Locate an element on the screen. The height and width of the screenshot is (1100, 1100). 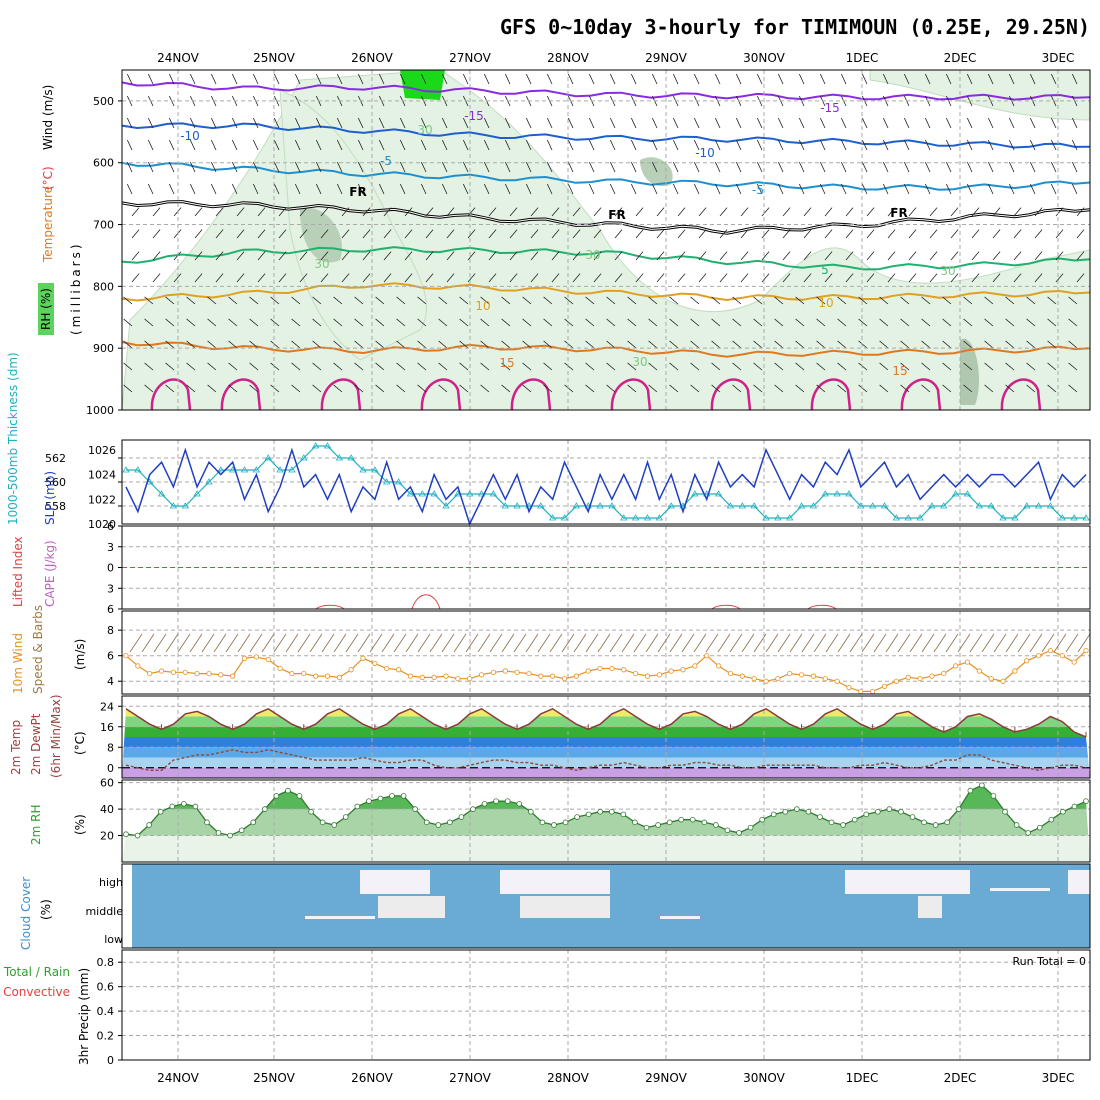
date-label: 27NOV is located at coordinates (470, 1078).